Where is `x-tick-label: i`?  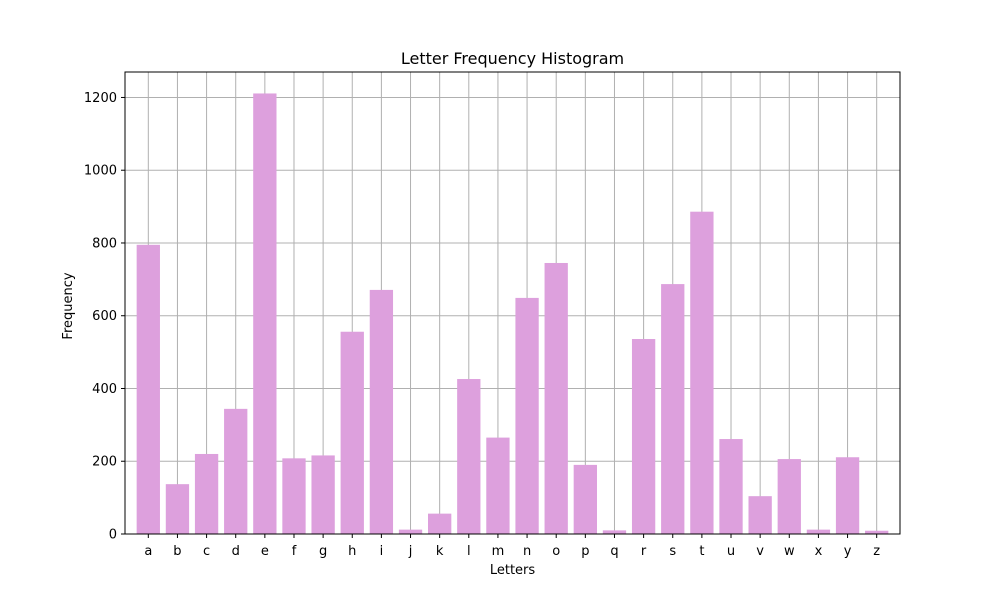
x-tick-label: i is located at coordinates (382, 551).